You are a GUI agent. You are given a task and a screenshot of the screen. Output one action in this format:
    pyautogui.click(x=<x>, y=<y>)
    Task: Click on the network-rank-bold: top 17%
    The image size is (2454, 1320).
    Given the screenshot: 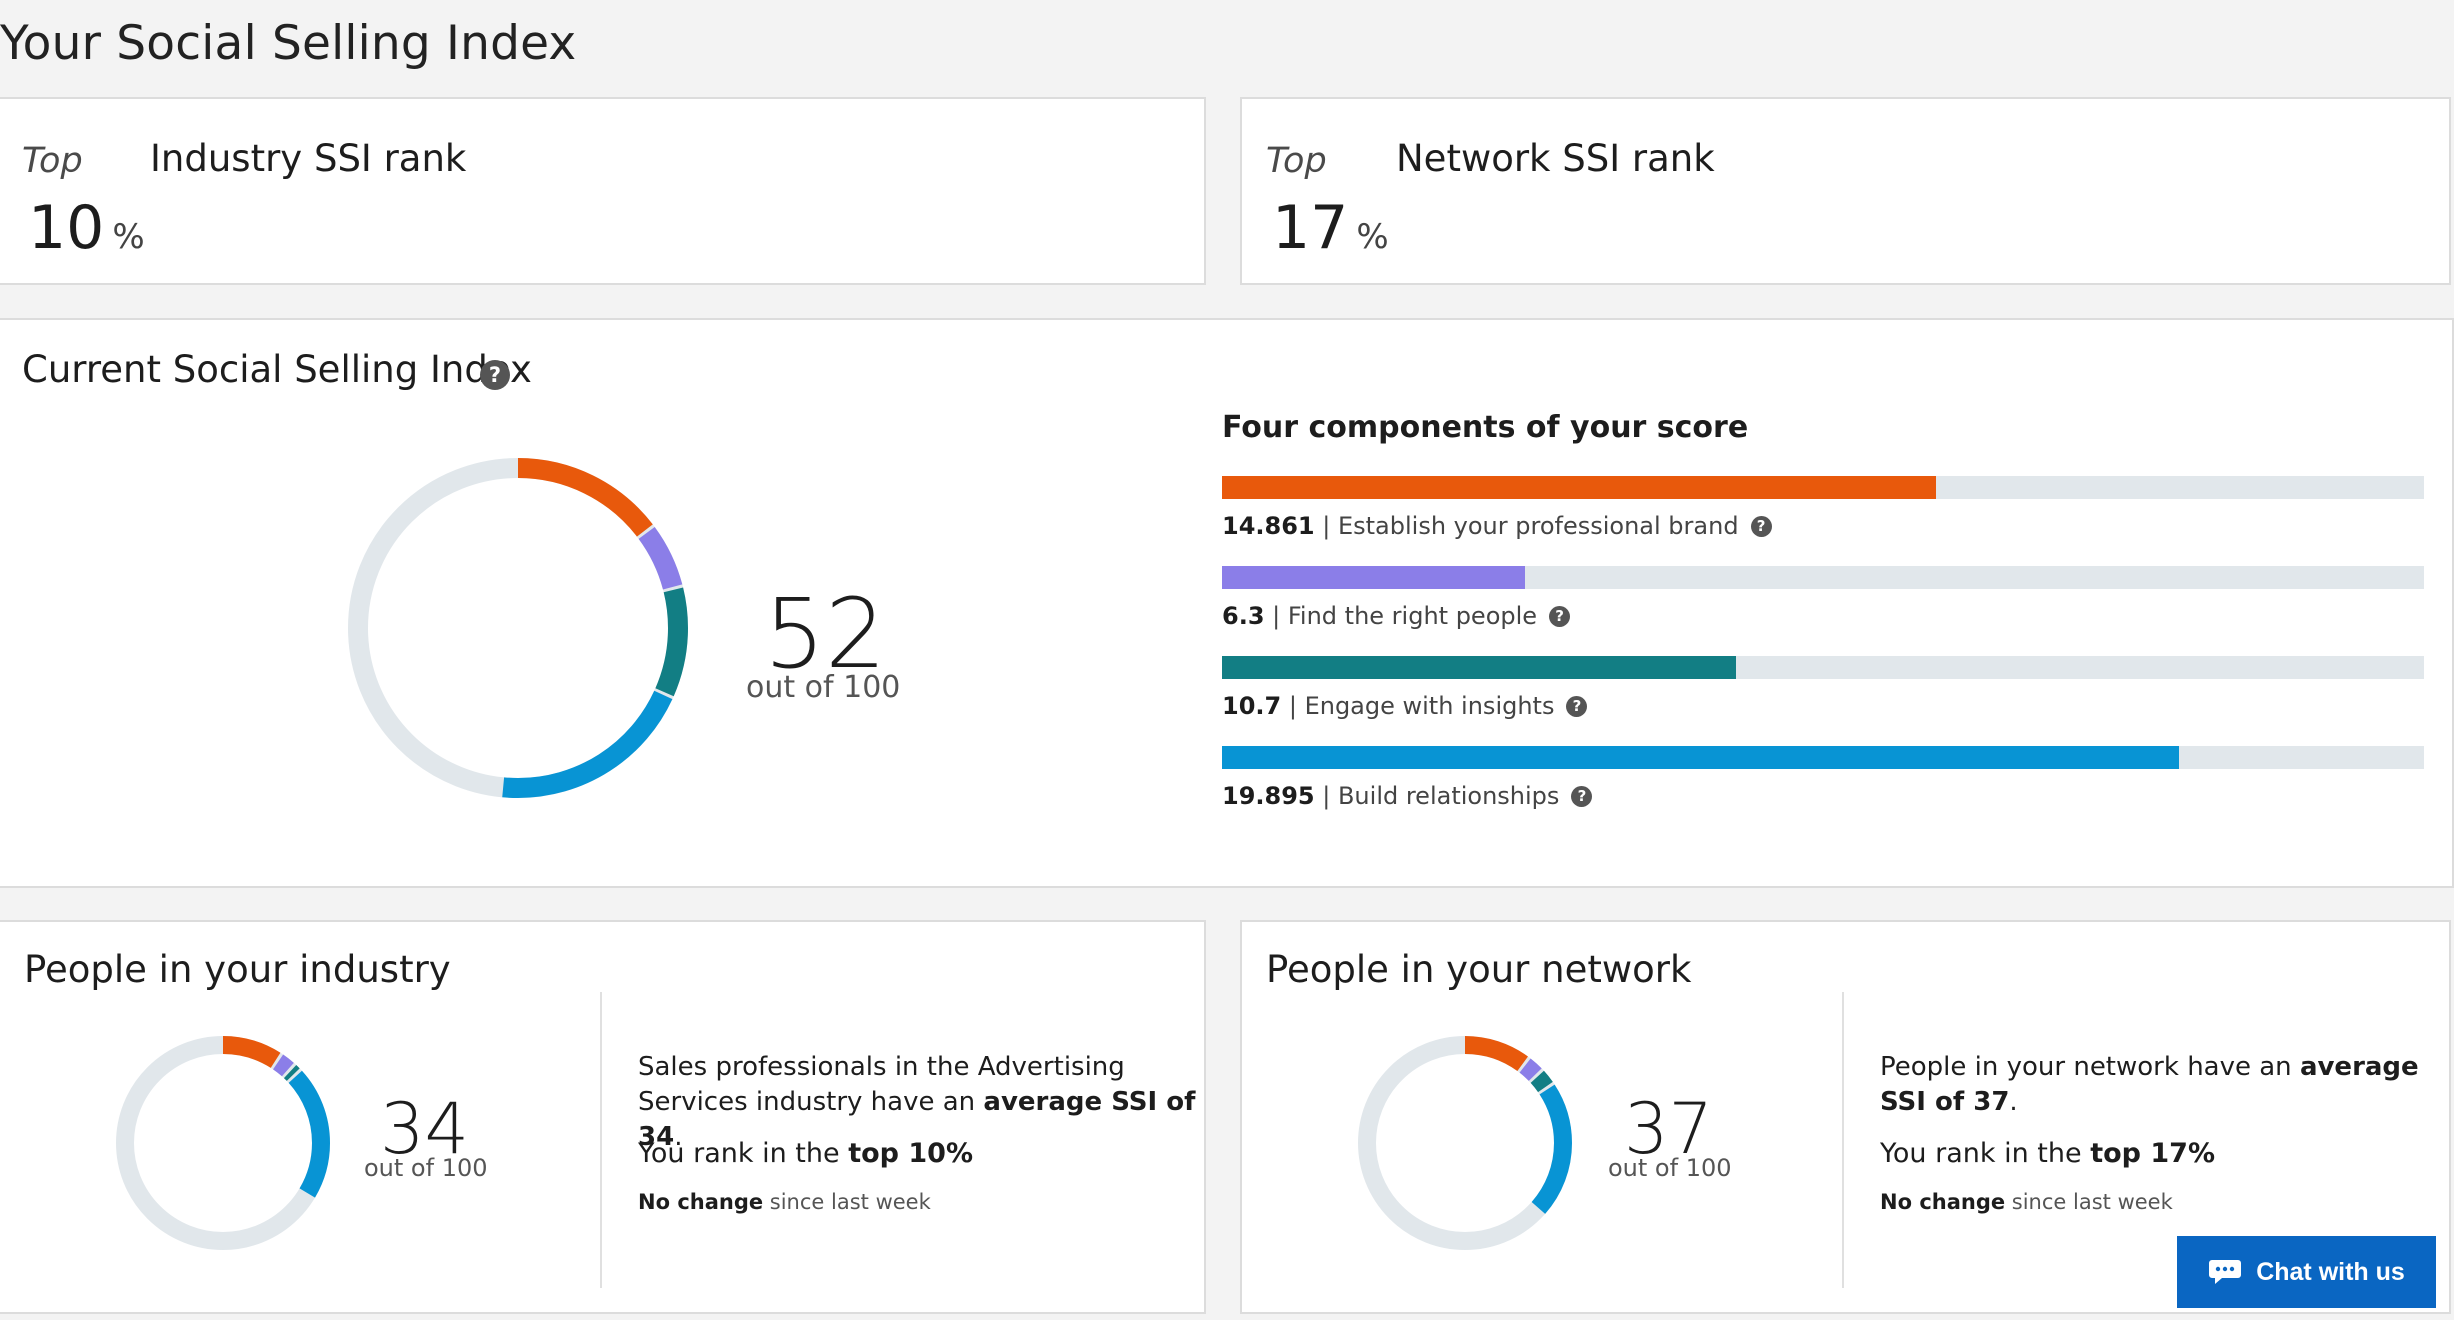 What is the action you would take?
    pyautogui.click(x=2152, y=1153)
    